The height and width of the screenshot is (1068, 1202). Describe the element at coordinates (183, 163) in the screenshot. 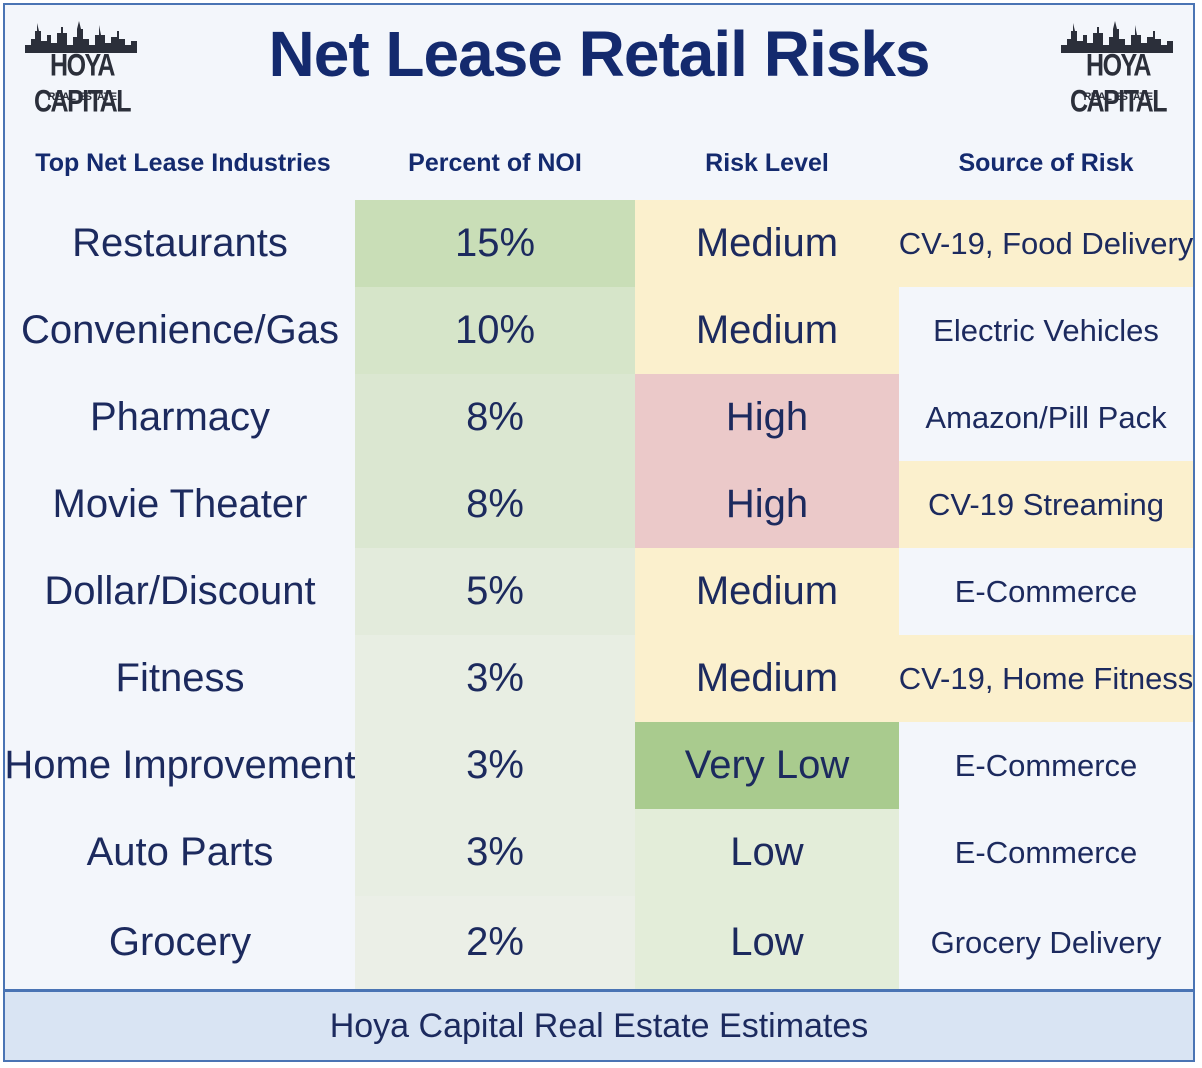

I see `column-header-industry: Top Net Lease Industries` at that location.